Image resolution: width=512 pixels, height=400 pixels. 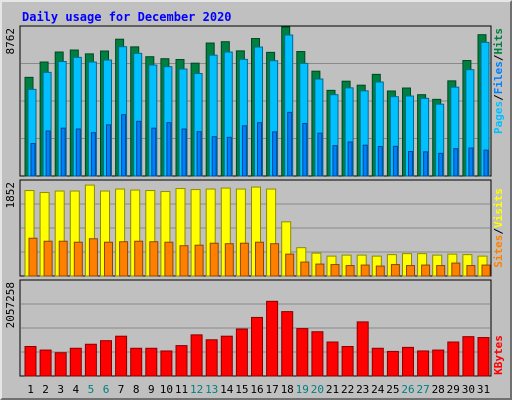 What do you see at coordinates (10, 41) in the screenshot?
I see `panel-hits-files-pages-ymax-label: 8762` at bounding box center [10, 41].